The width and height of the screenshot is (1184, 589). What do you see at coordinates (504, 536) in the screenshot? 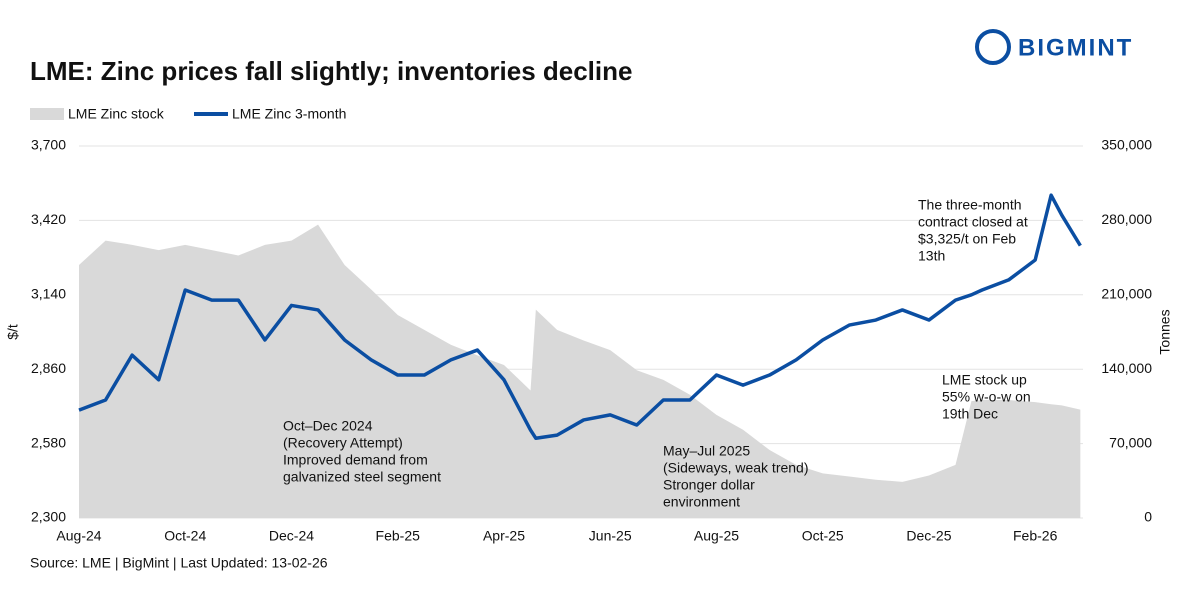
I see `x-tick-label: Apr-25` at bounding box center [504, 536].